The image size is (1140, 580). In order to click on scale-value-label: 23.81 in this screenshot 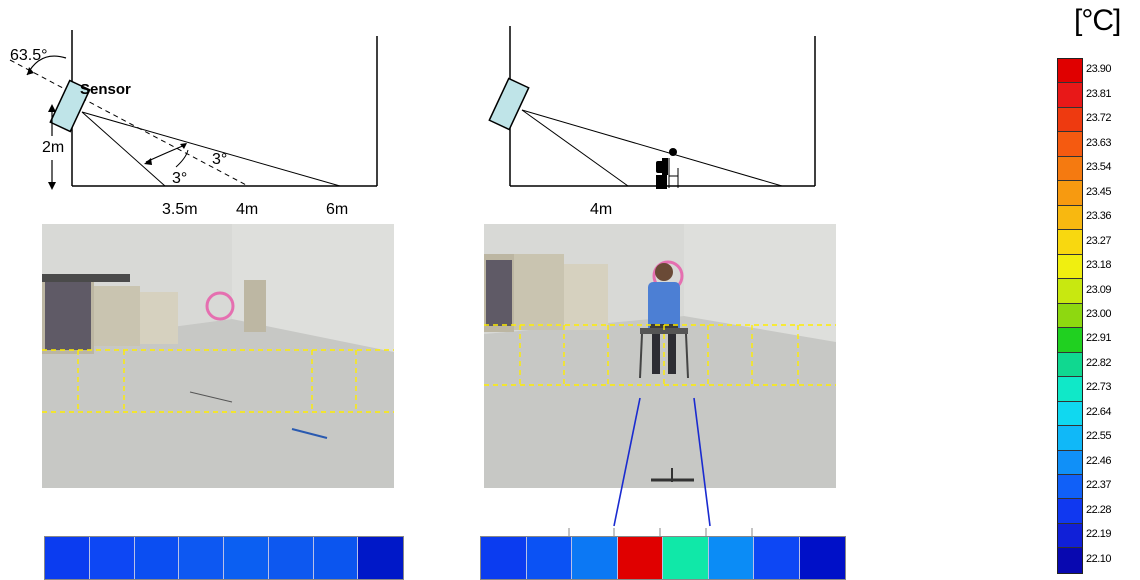, I will do `click(1099, 93)`.